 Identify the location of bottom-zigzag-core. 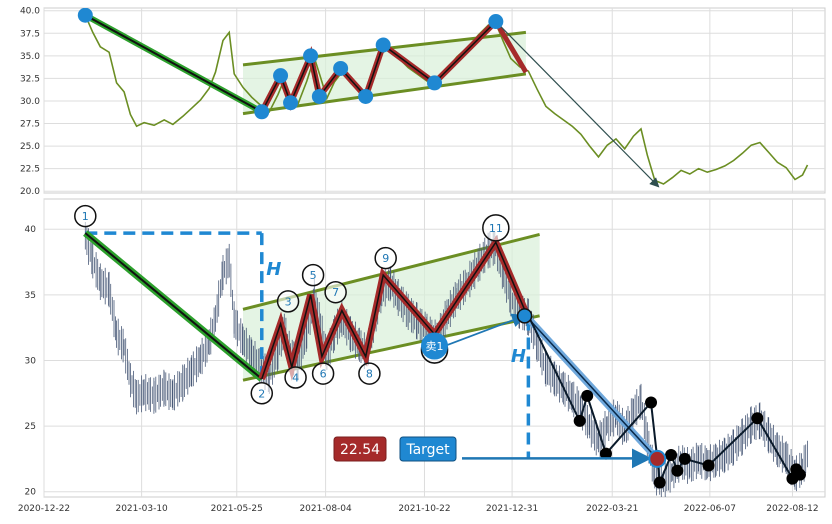
(395, 310).